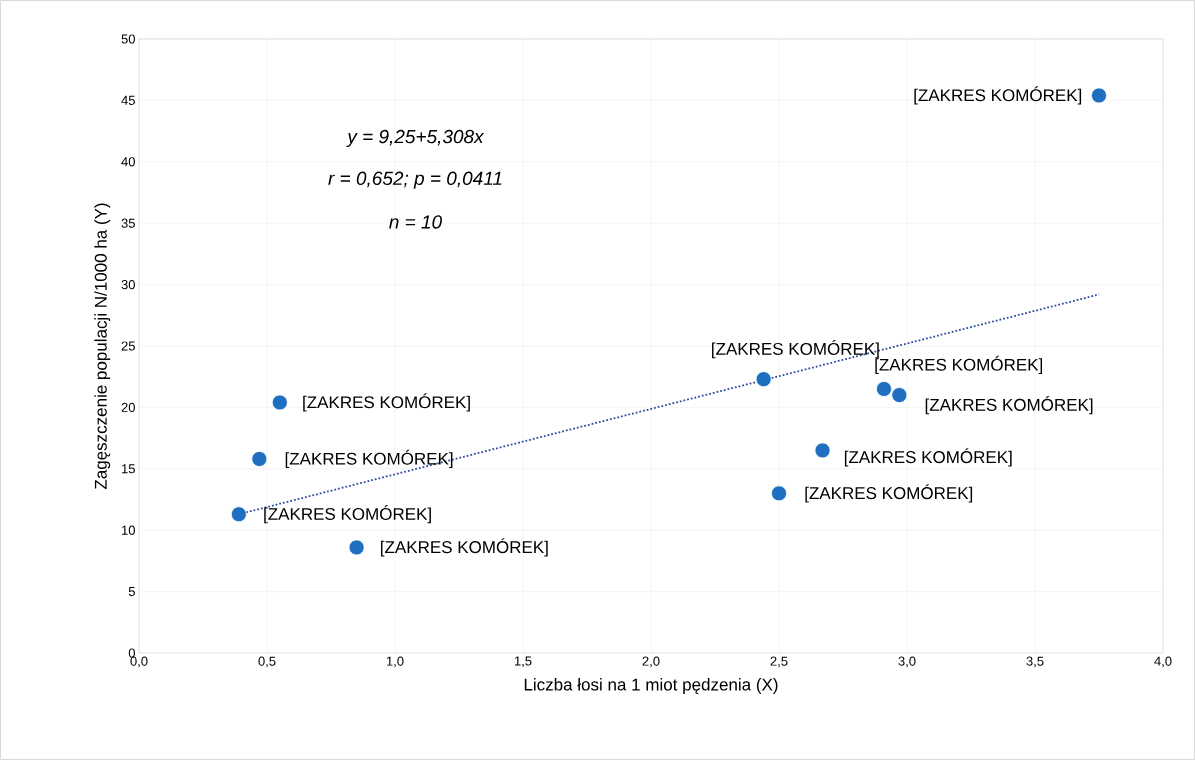  What do you see at coordinates (128, 346) in the screenshot?
I see `y-tick-label: 25` at bounding box center [128, 346].